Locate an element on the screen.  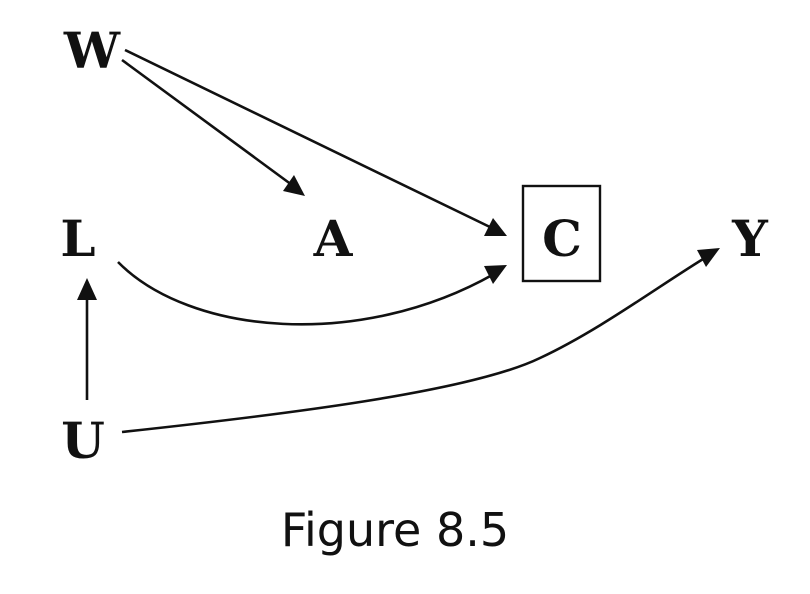
node-w: W is located at coordinates (92, 50).